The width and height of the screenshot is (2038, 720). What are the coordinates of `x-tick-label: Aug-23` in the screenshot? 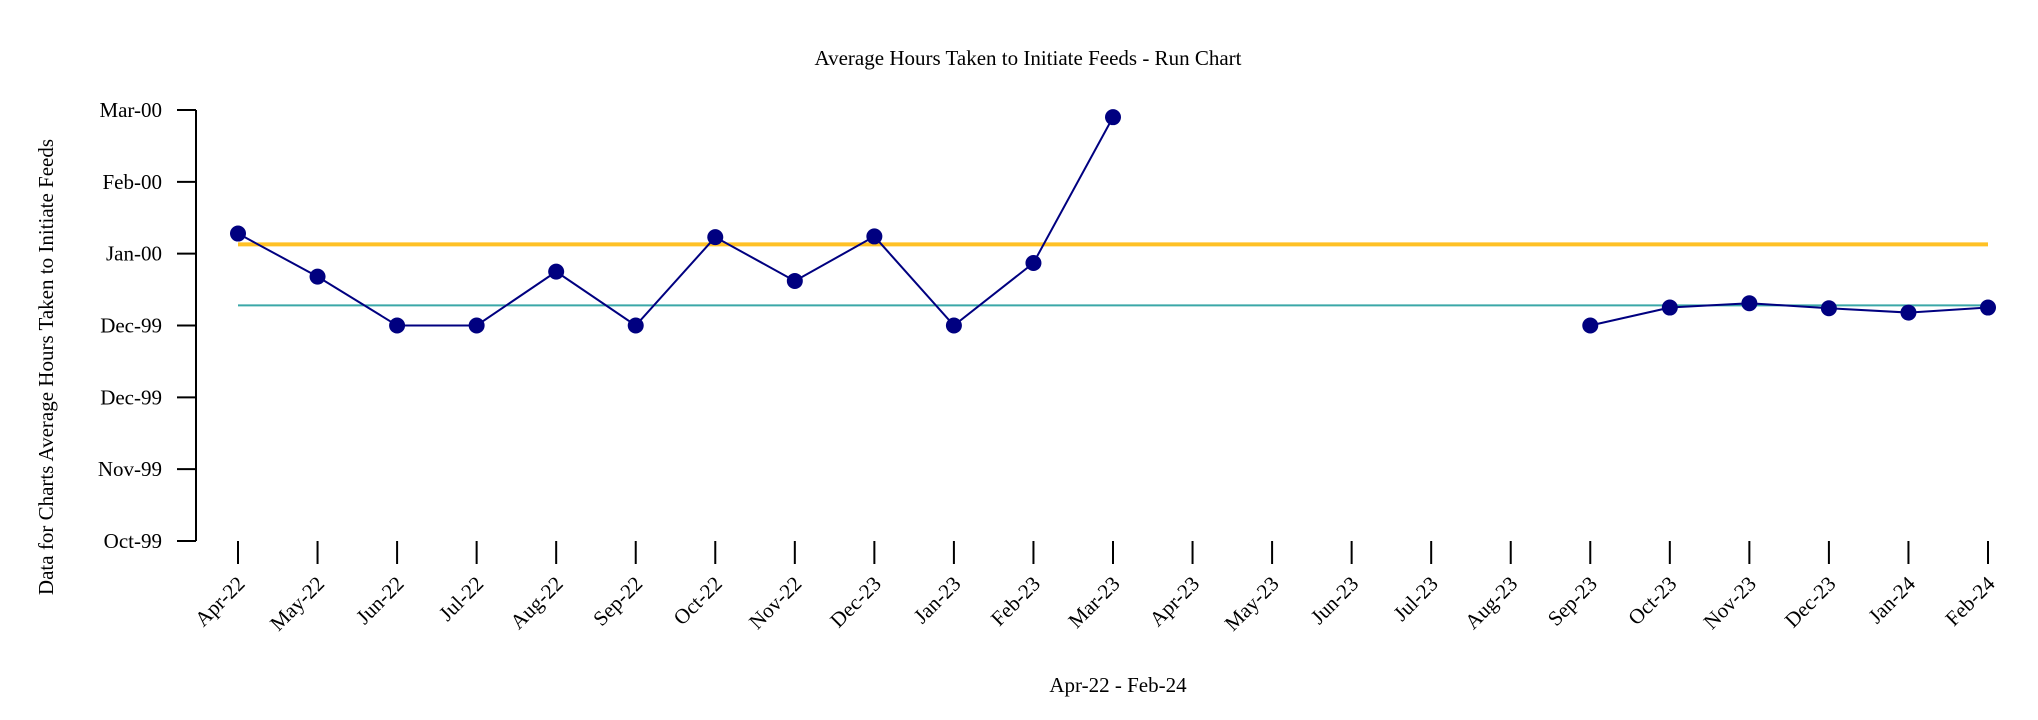 It's located at (1491, 603).